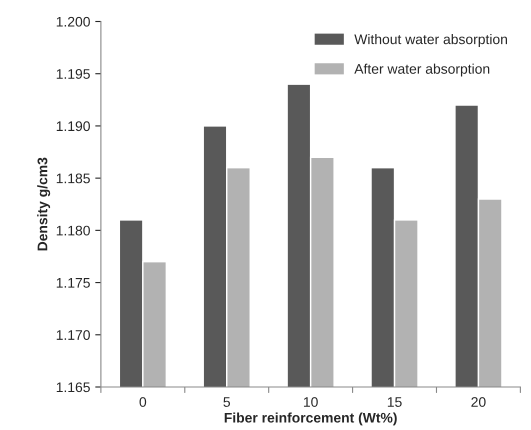 The height and width of the screenshot is (430, 531). What do you see at coordinates (395, 402) in the screenshot?
I see `x-tick-label: 15` at bounding box center [395, 402].